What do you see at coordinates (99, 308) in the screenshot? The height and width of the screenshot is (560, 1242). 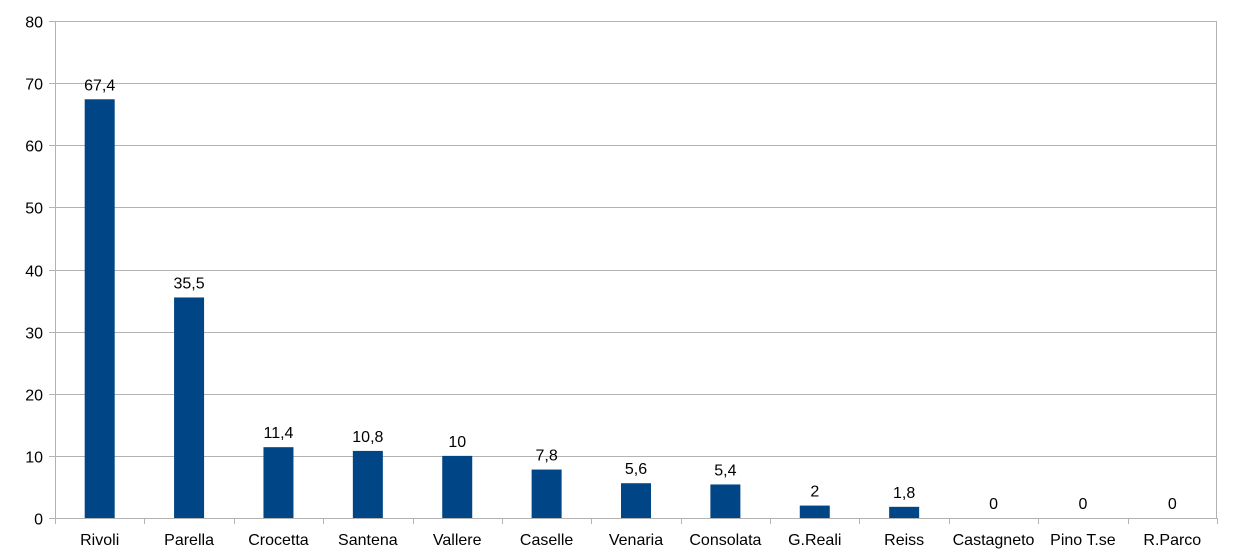 I see `bar-rivoli` at bounding box center [99, 308].